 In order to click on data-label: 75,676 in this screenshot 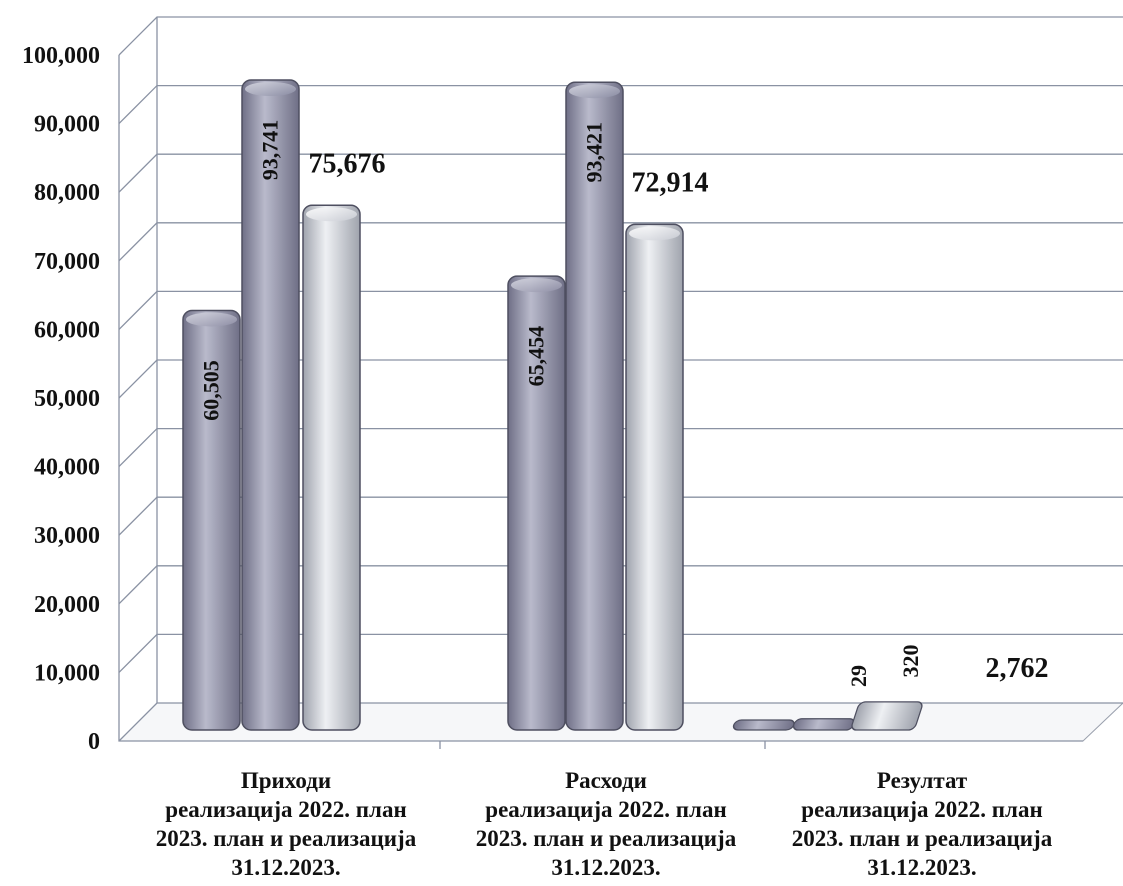, I will do `click(347, 163)`.